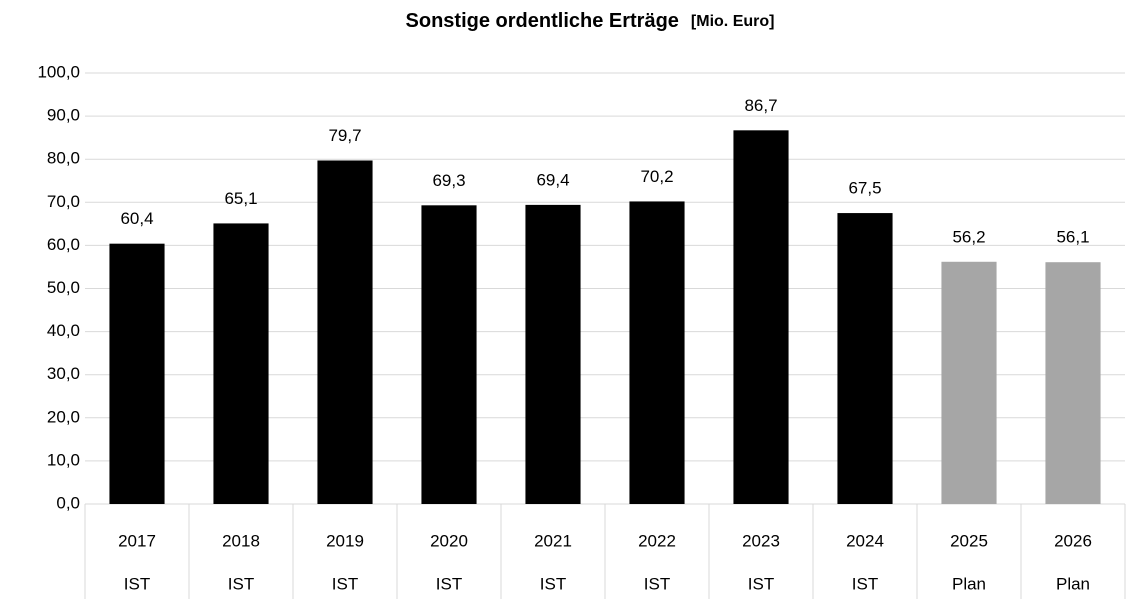  What do you see at coordinates (344, 135) in the screenshot?
I see `value-label: 79,7` at bounding box center [344, 135].